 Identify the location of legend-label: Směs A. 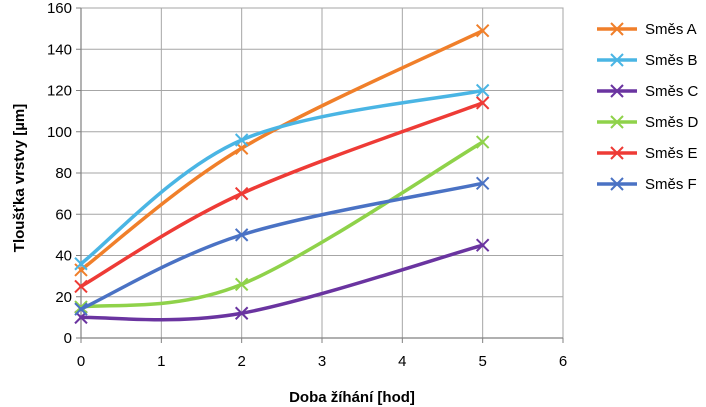
(671, 29).